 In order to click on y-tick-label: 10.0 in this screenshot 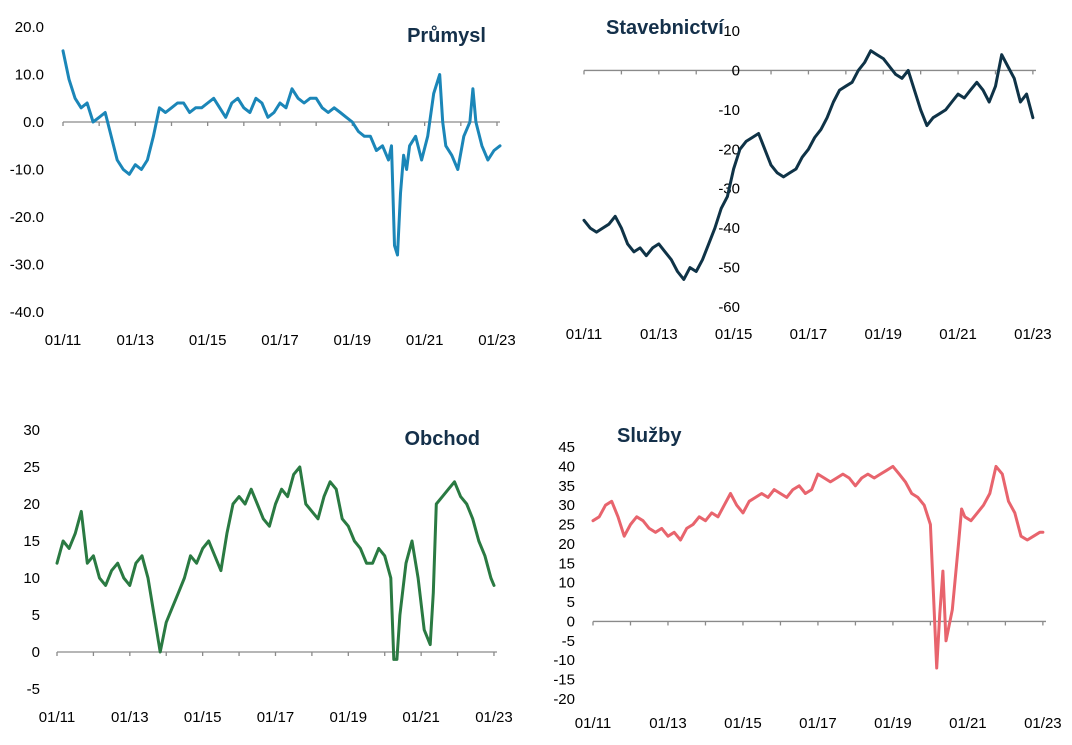, I will do `click(29, 75)`.